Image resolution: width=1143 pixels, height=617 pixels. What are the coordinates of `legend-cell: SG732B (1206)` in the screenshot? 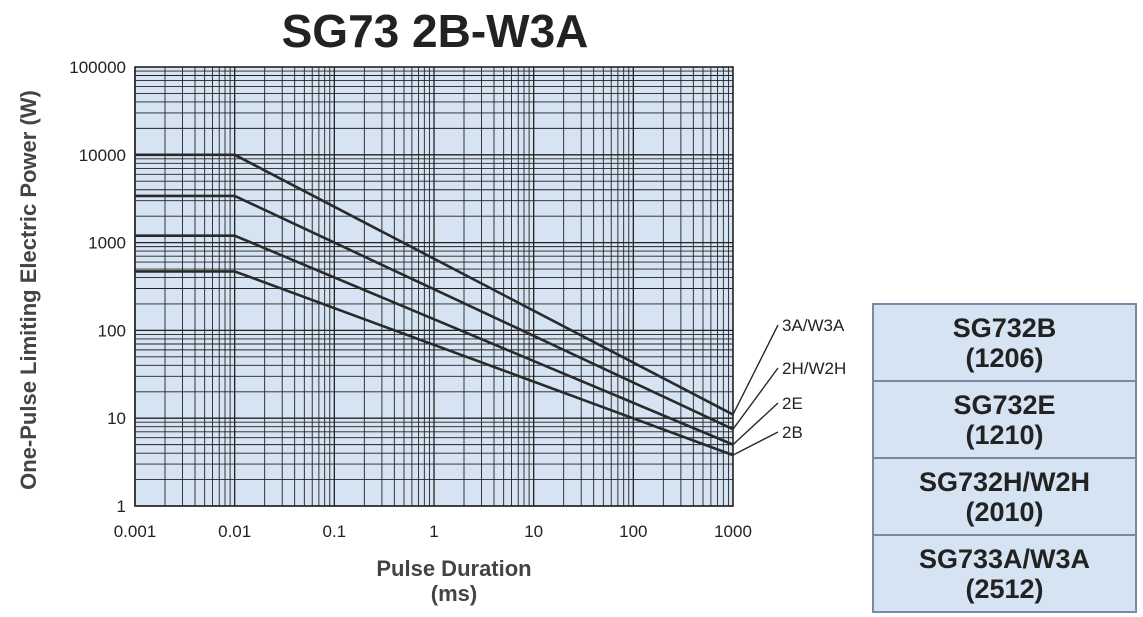 It's located at (1004, 342).